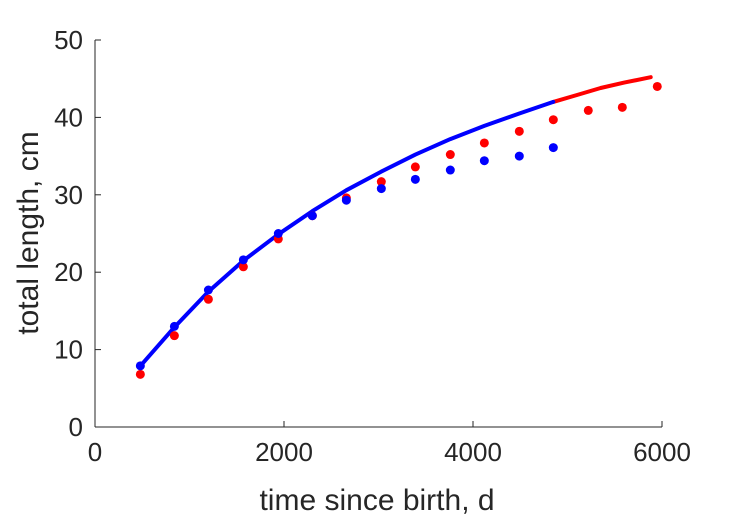 The width and height of the screenshot is (729, 521). Describe the element at coordinates (376, 500) in the screenshot. I see `x-axis-label: time since birth, d` at that location.